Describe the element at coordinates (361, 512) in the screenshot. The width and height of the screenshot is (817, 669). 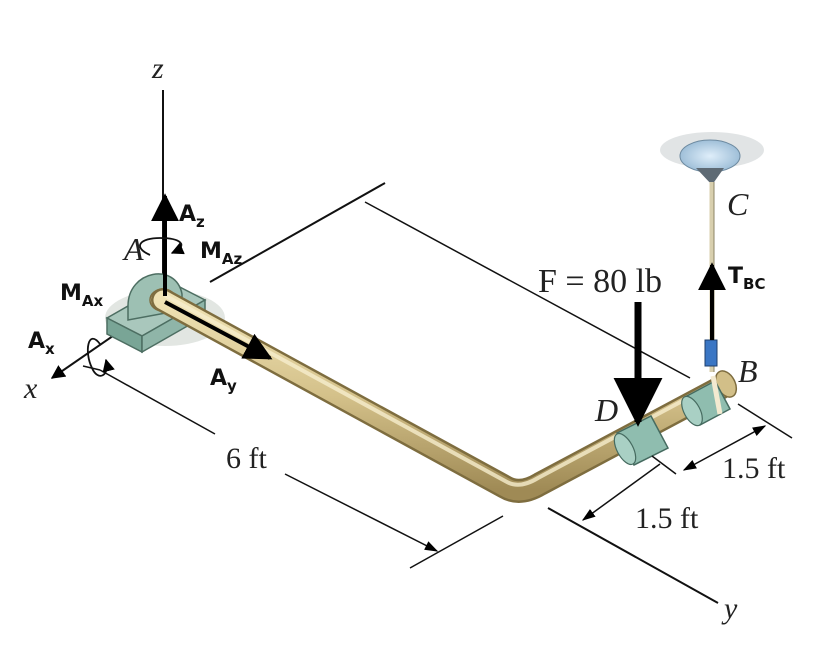
I see `dimension-line-6ft-b` at that location.